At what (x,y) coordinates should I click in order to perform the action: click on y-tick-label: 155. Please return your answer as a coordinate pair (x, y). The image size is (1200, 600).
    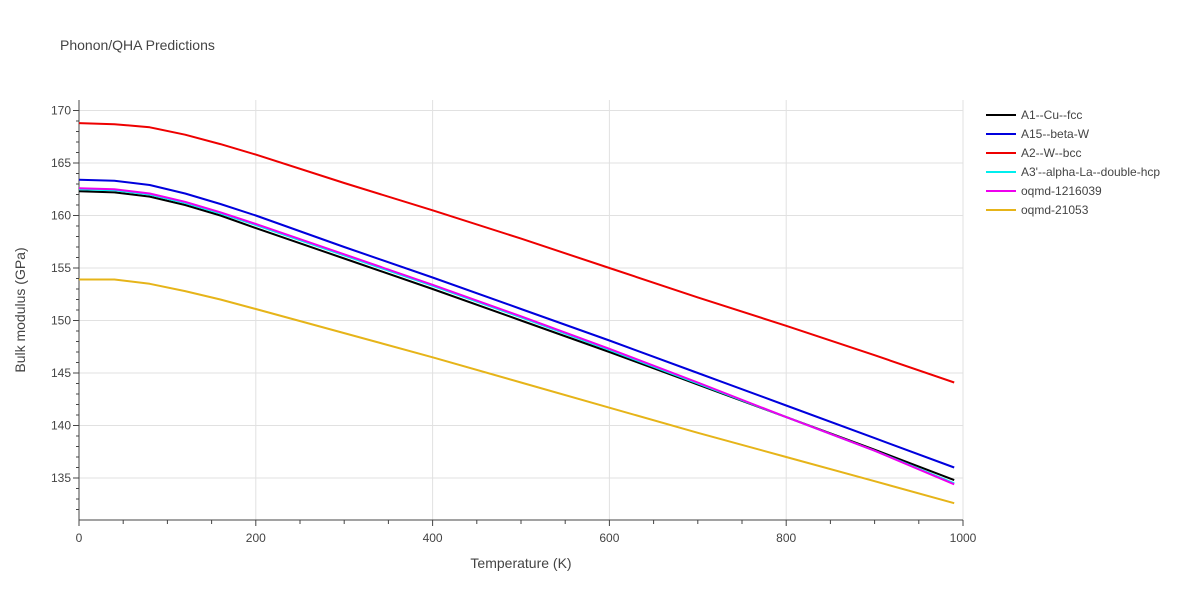
    Looking at the image, I should click on (61, 268).